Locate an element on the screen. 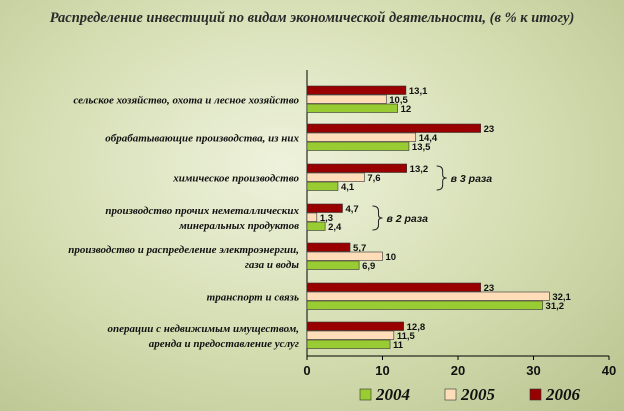 The width and height of the screenshot is (624, 411). category-label: производство прочих неметаллических is located at coordinates (202, 211).